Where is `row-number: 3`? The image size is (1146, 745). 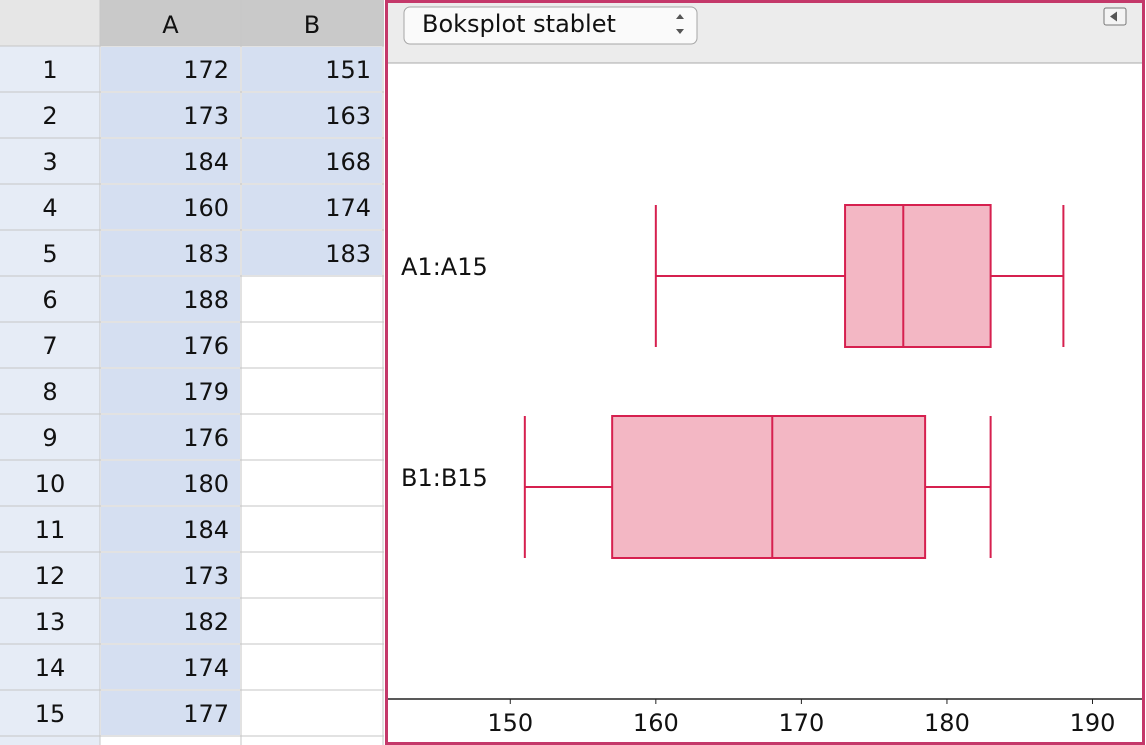
row-number: 3 is located at coordinates (49, 162).